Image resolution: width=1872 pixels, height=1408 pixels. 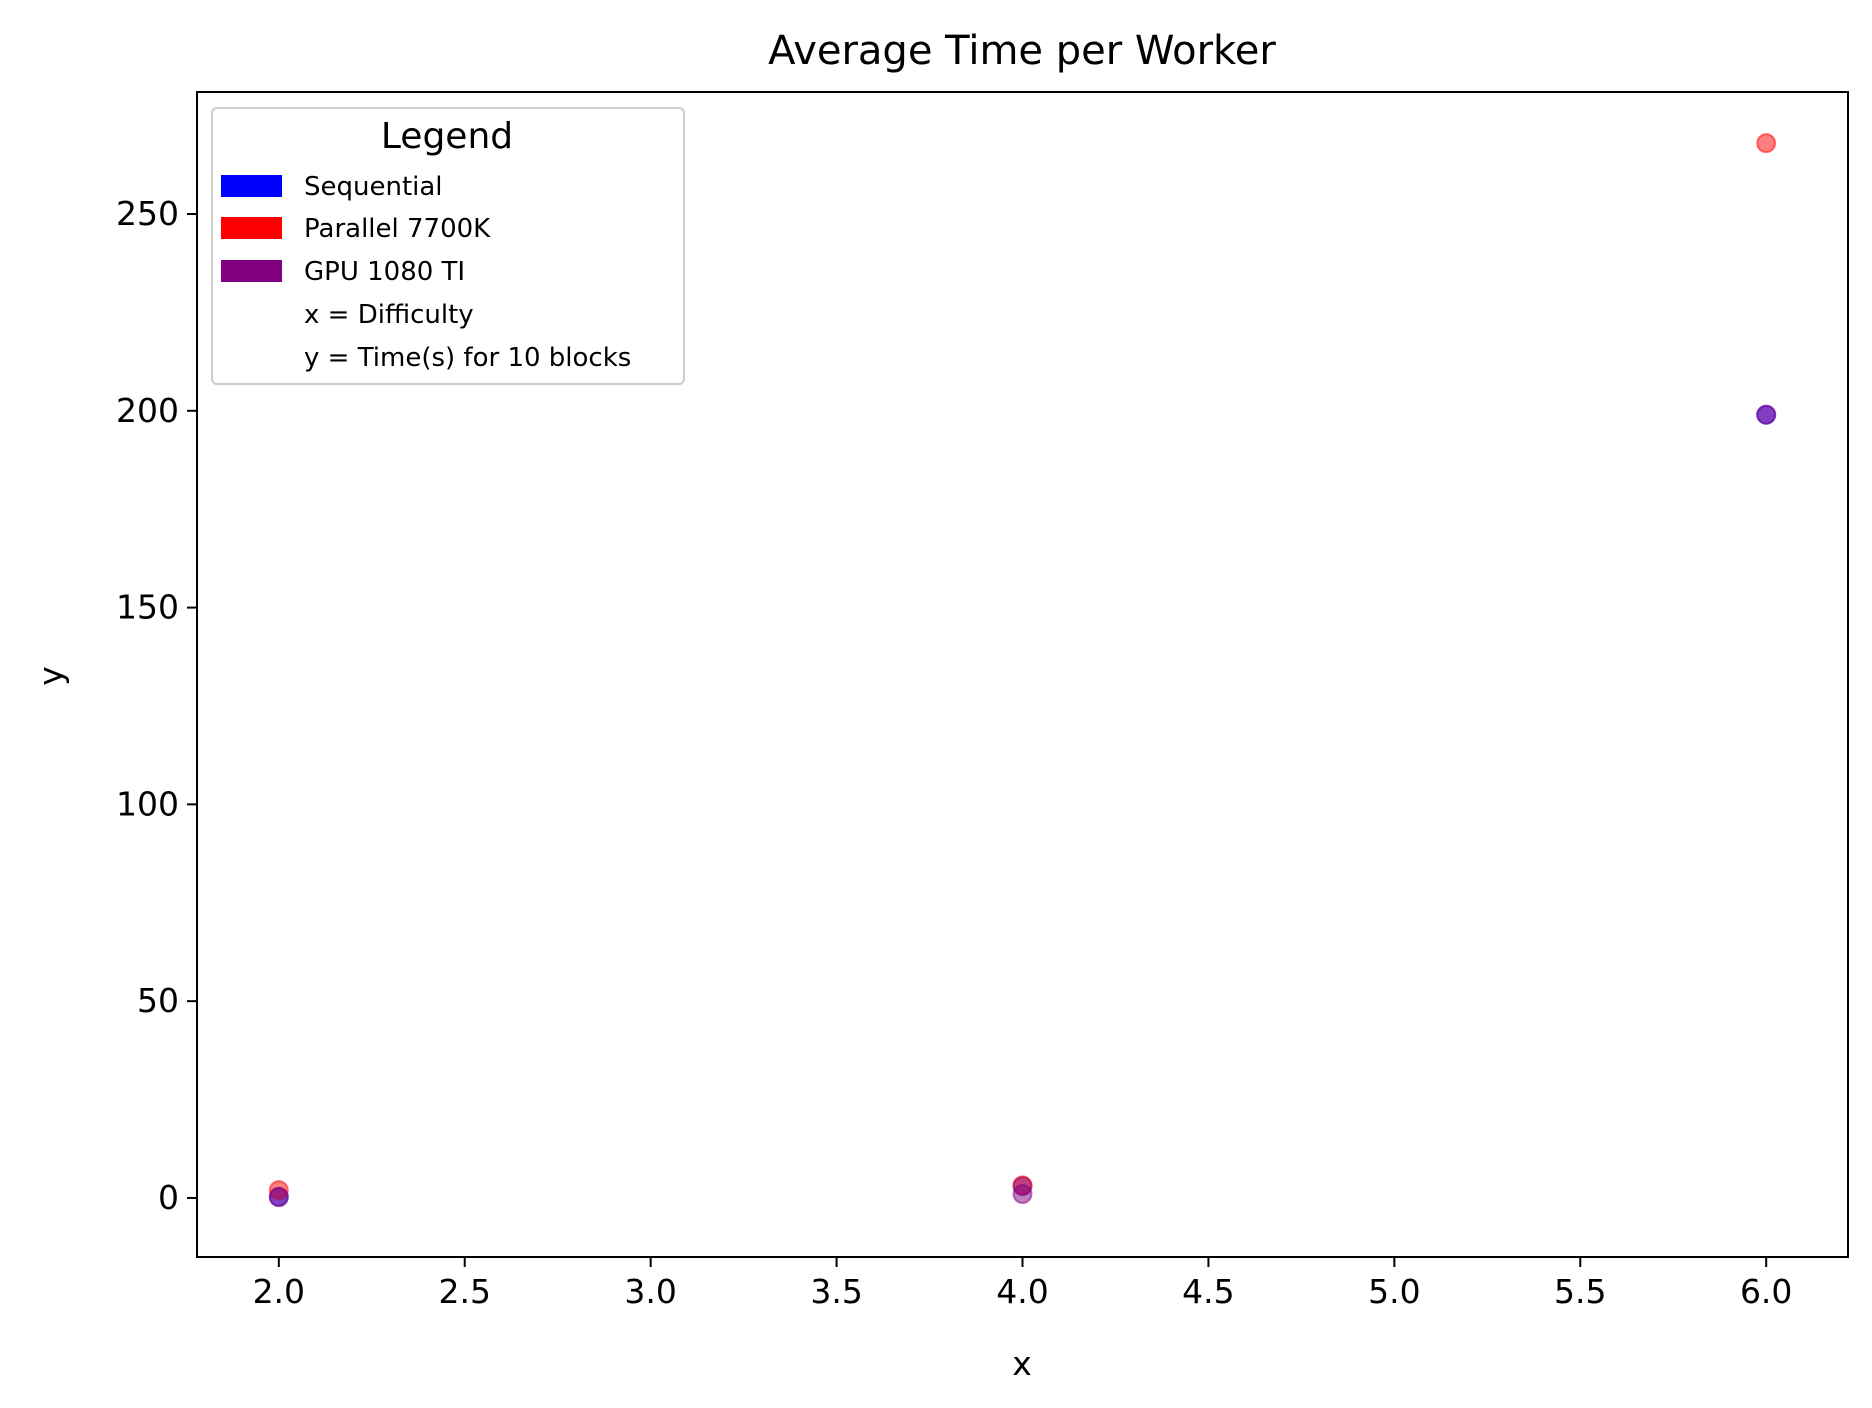 What do you see at coordinates (373, 187) in the screenshot?
I see `legend-label-sequential: Sequential` at bounding box center [373, 187].